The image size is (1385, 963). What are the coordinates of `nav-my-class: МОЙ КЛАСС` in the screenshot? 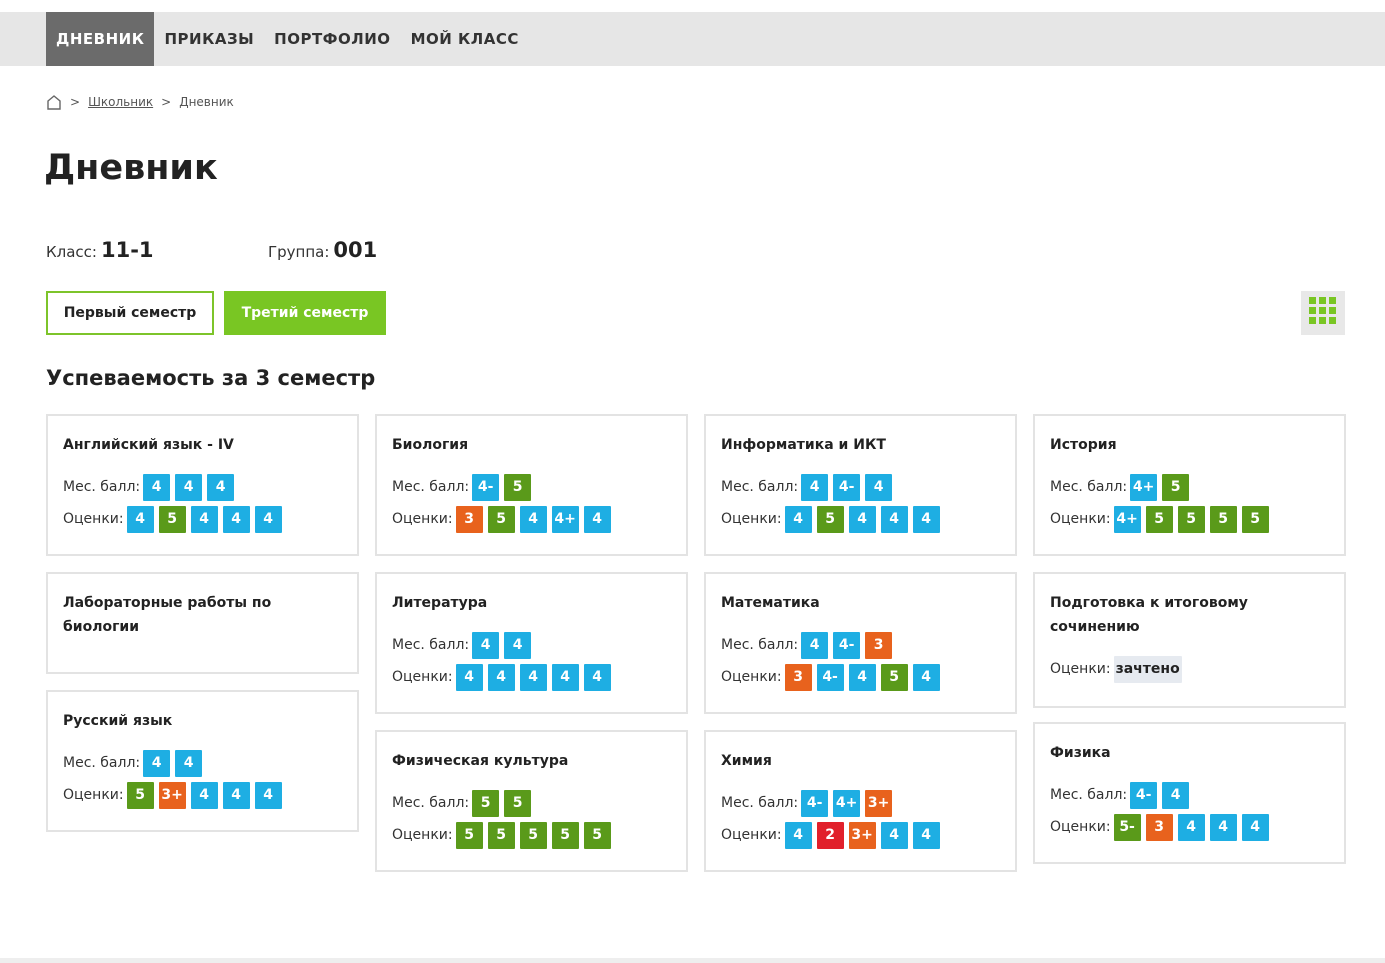 It's located at (464, 39).